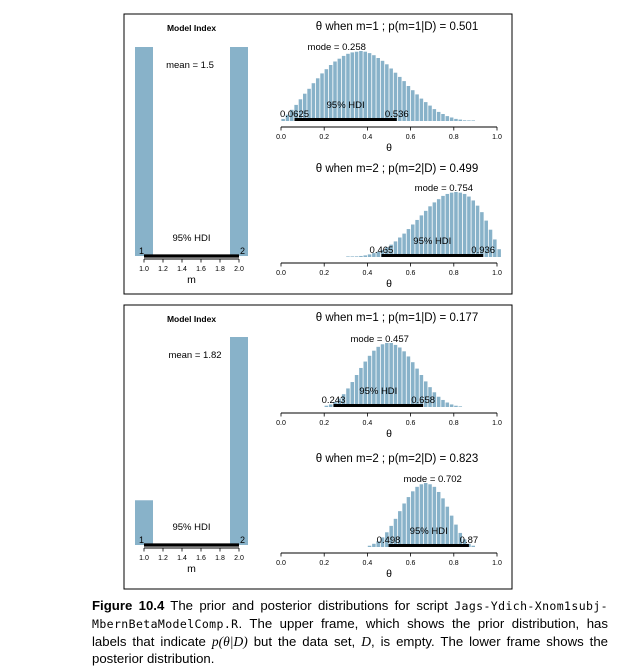 The width and height of the screenshot is (624, 667). Describe the element at coordinates (144, 558) in the screenshot. I see `posterior-model-index-x-tick-label-0: 1.0` at that location.